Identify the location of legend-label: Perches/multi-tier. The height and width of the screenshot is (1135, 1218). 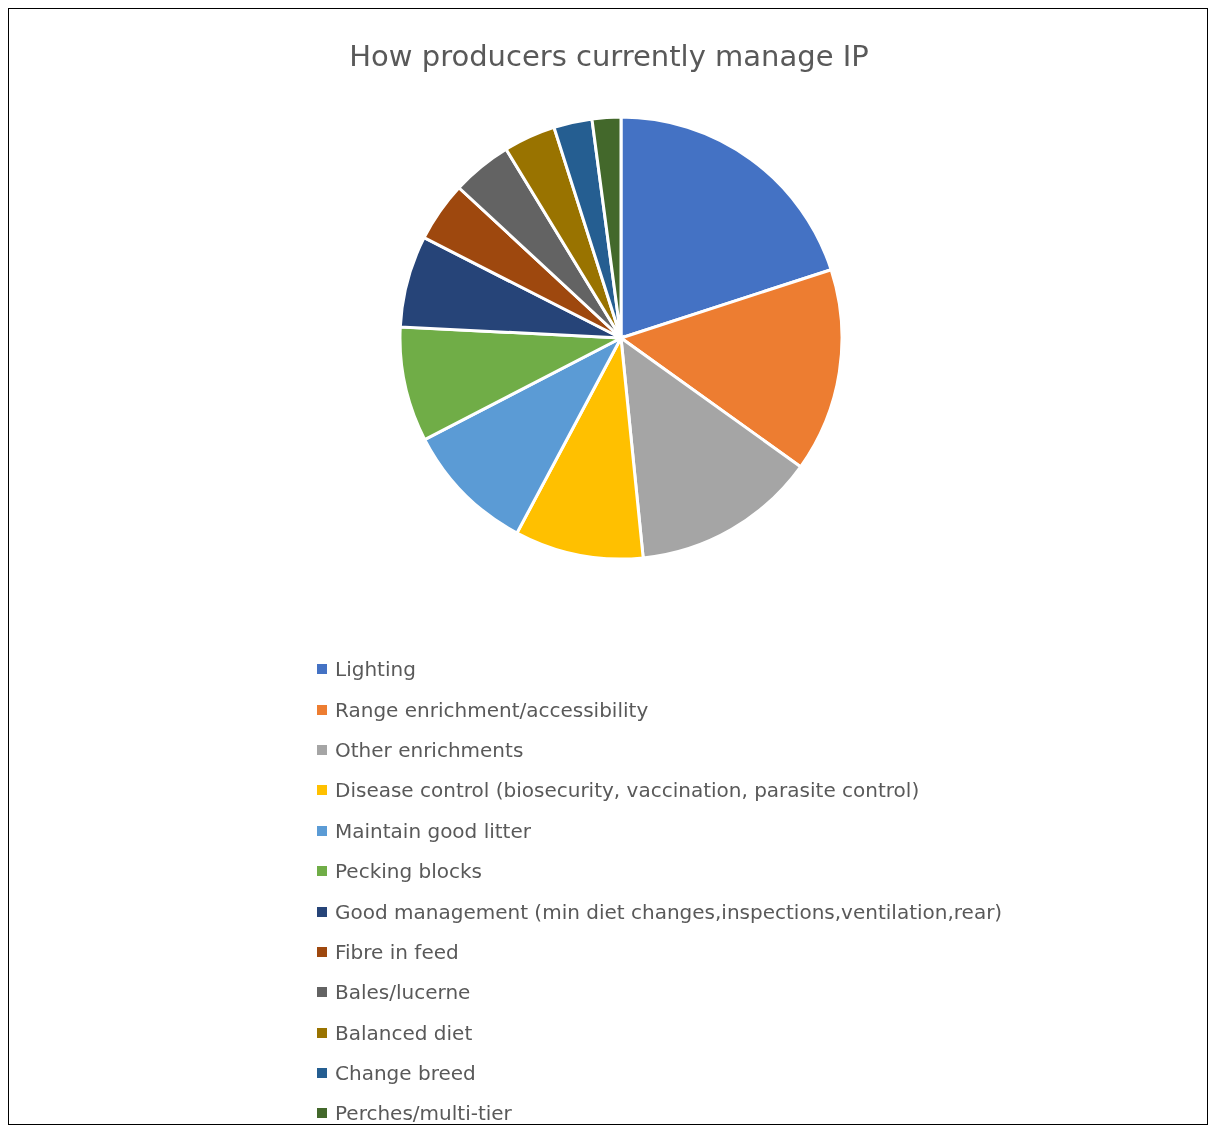
(423, 1113).